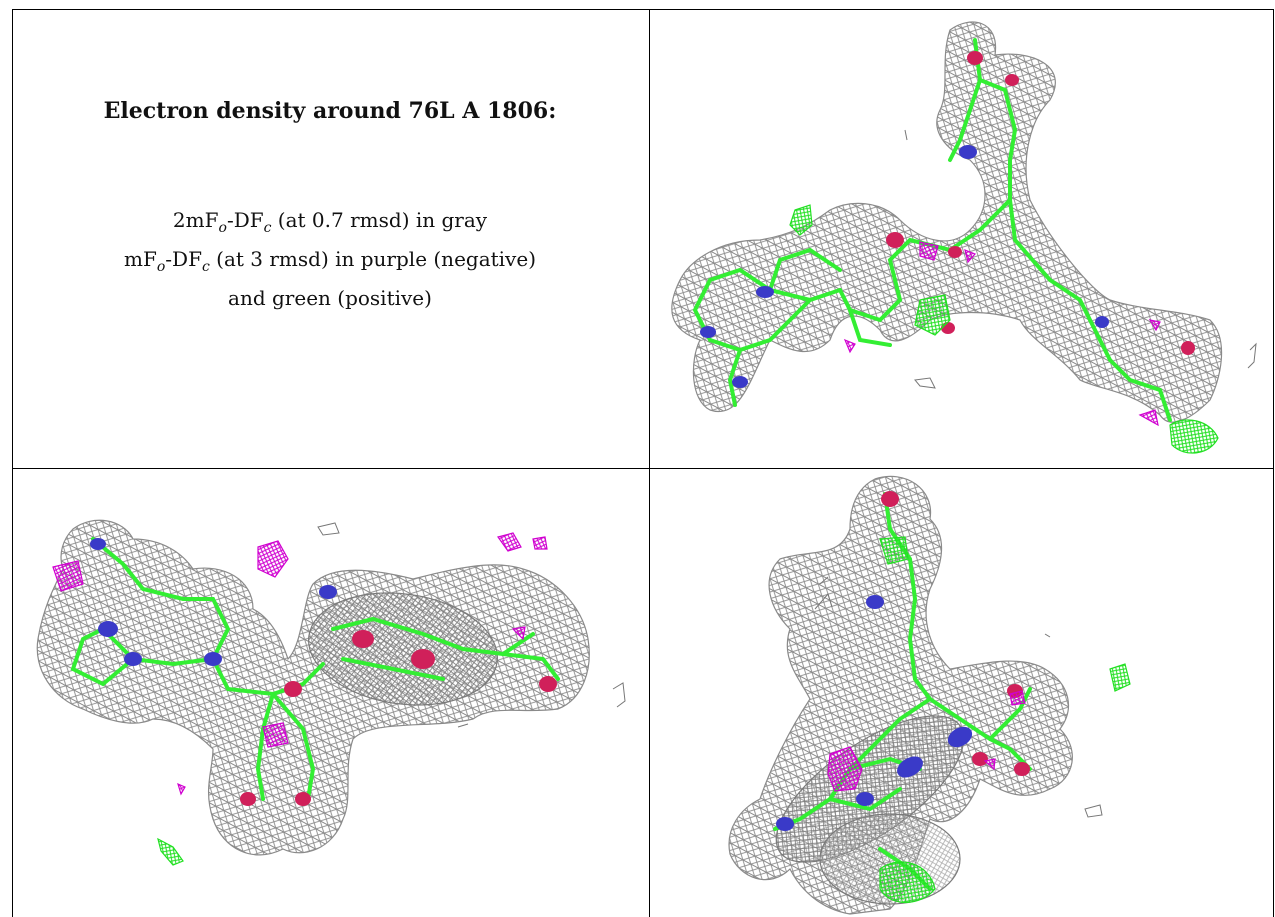 This screenshot has width=1275, height=917. What do you see at coordinates (649, 463) in the screenshot?
I see `grid-middle-divider` at bounding box center [649, 463].